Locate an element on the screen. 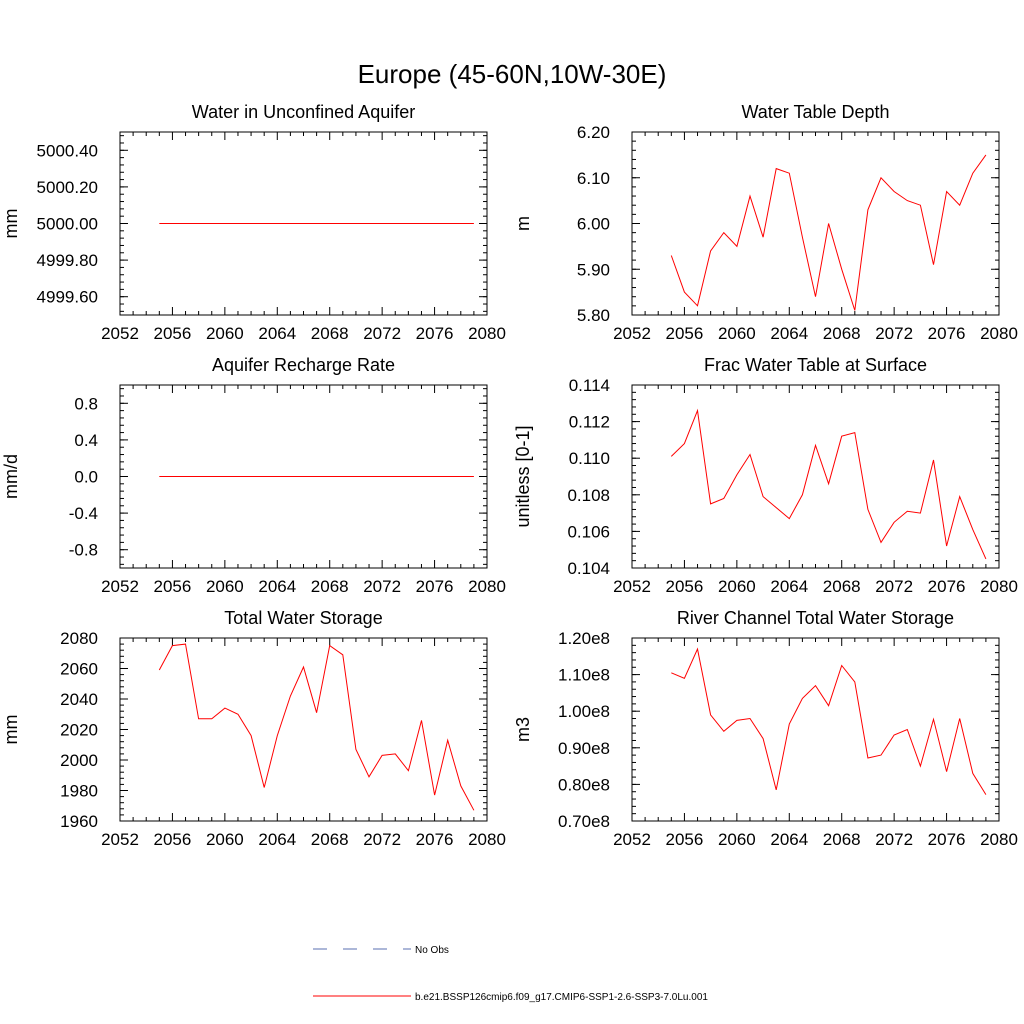 This screenshot has height=1024, width=1024. panel-5-xtick-label: 2052 is located at coordinates (120, 839).